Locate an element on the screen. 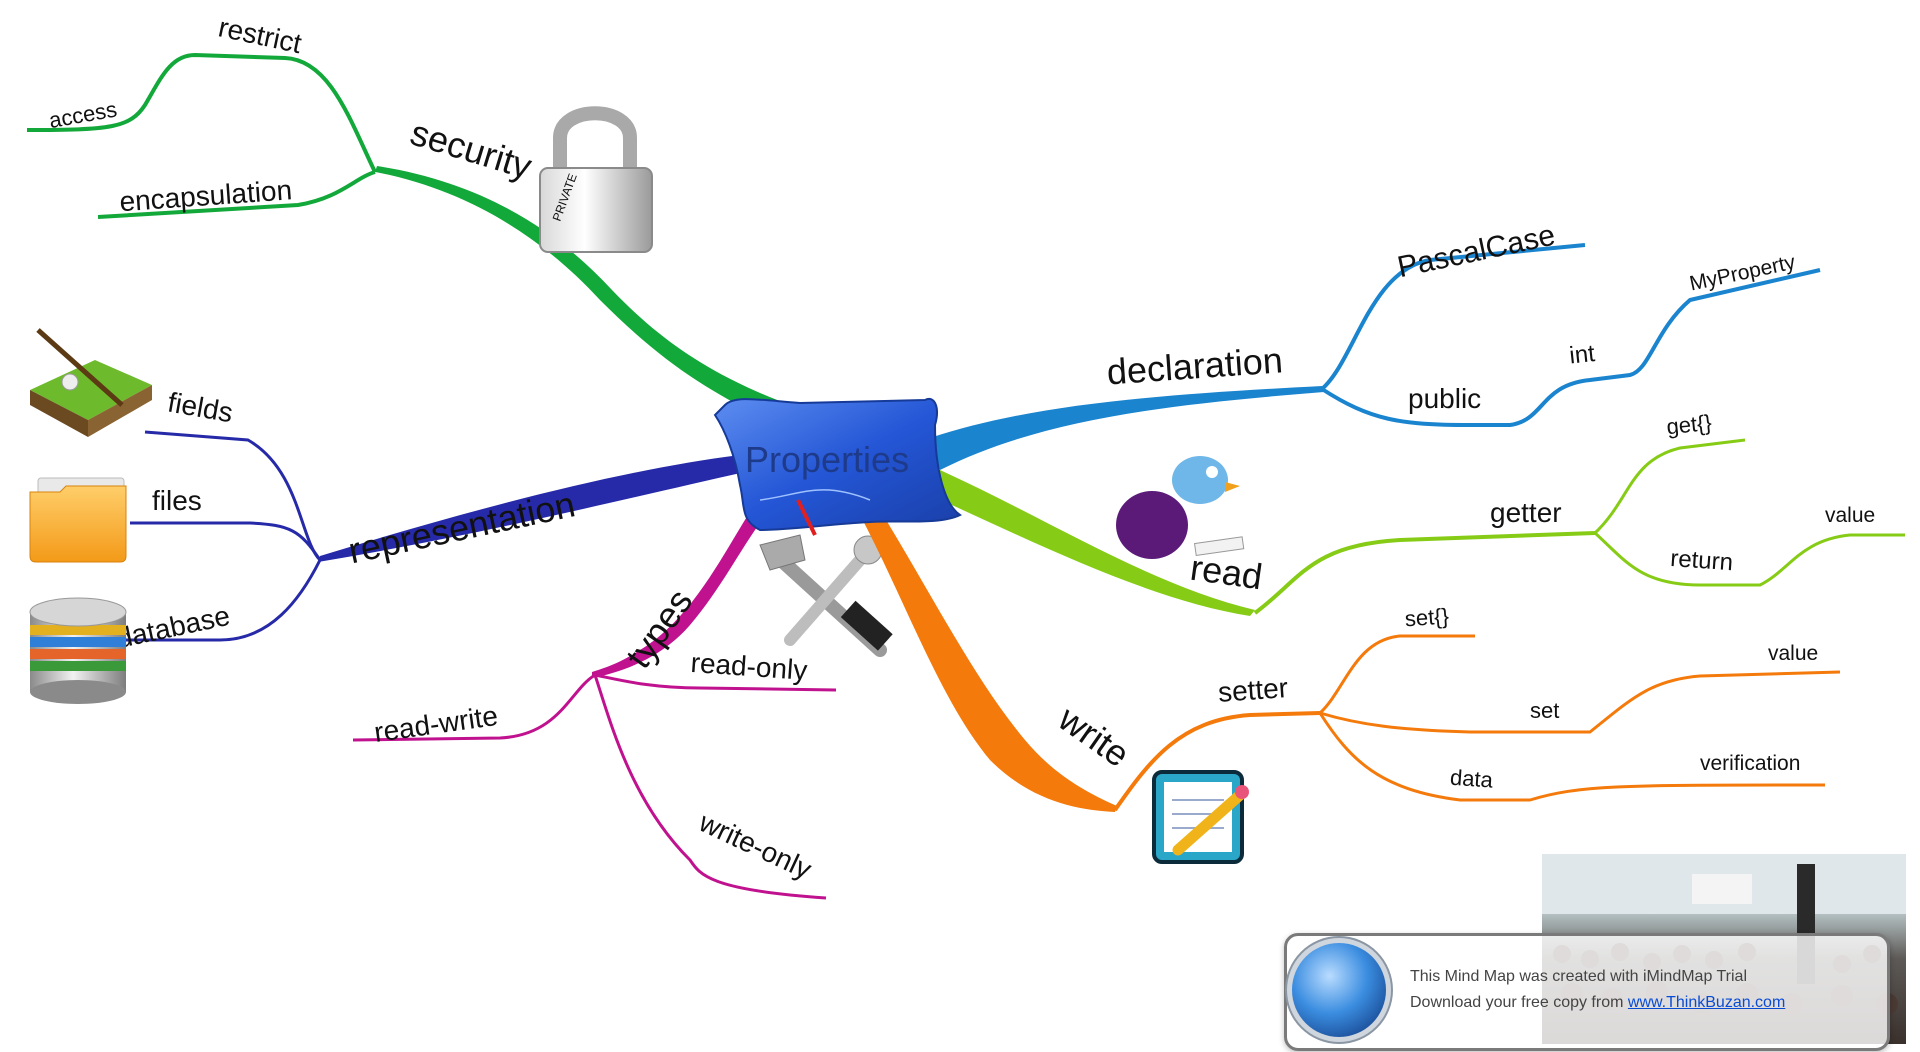  setter-label: setter is located at coordinates (1253, 690).